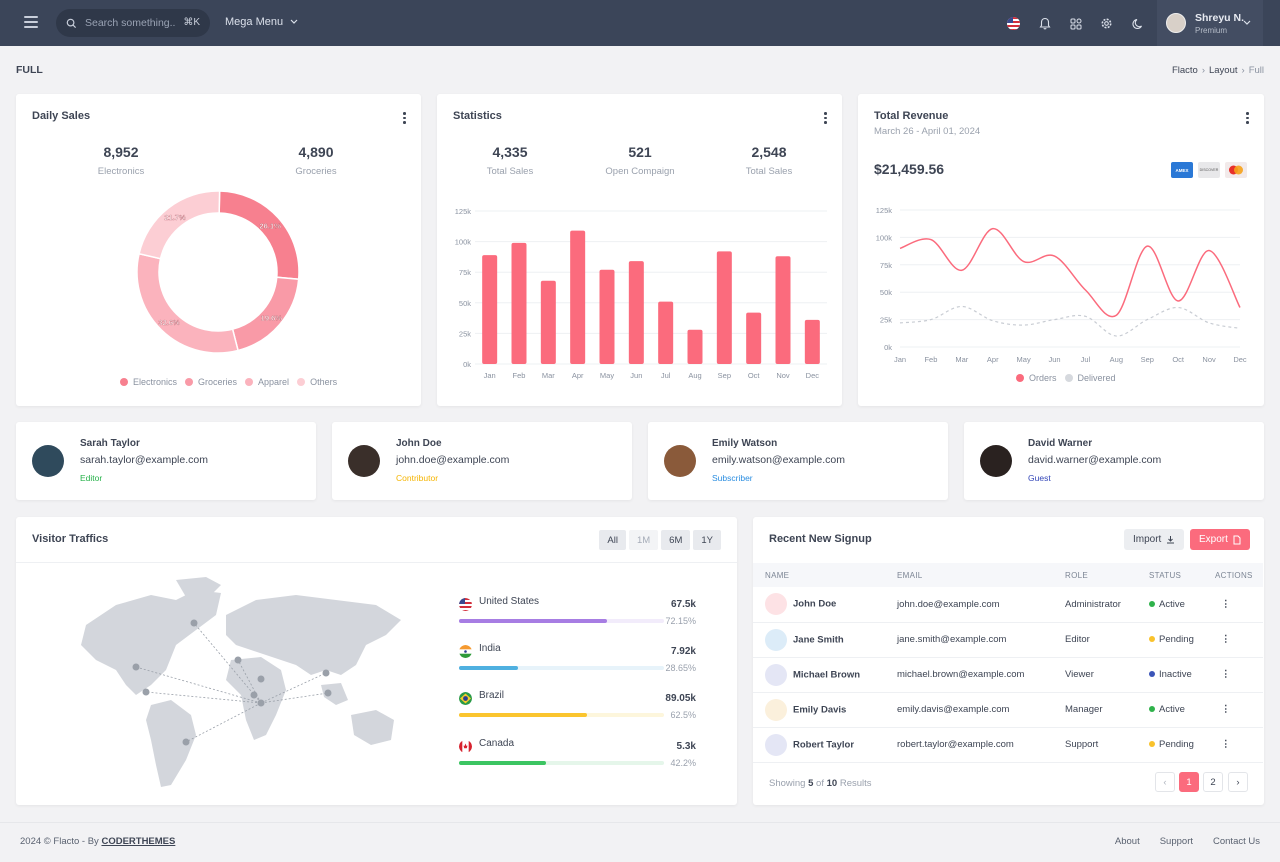  I want to click on moon-icon, so click(1137, 23).